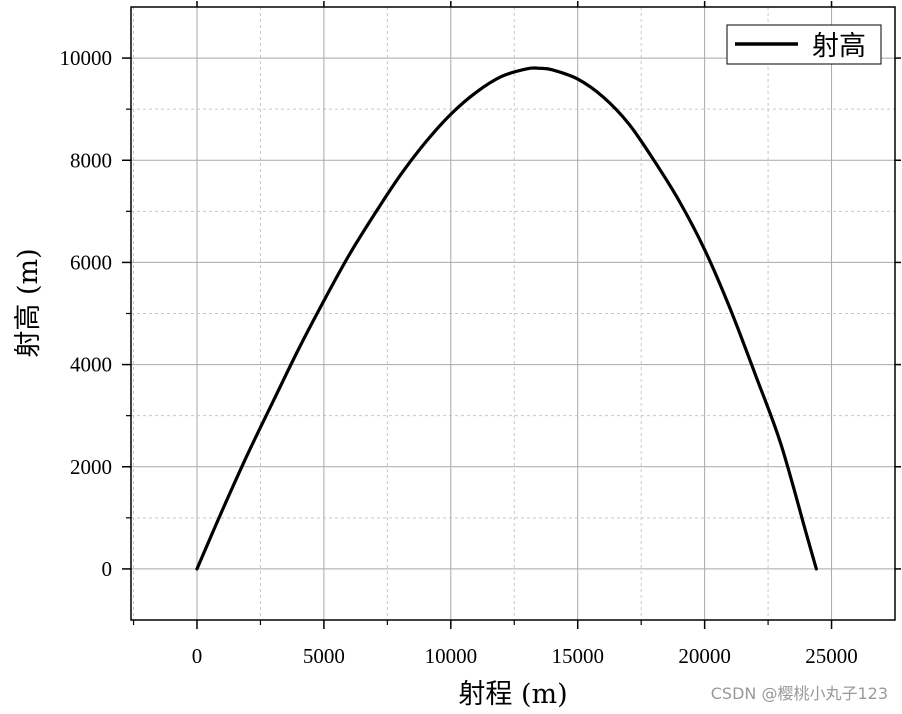 The image size is (902, 714). What do you see at coordinates (512, 694) in the screenshot?
I see `x-axis-title: 射程 (m)` at bounding box center [512, 694].